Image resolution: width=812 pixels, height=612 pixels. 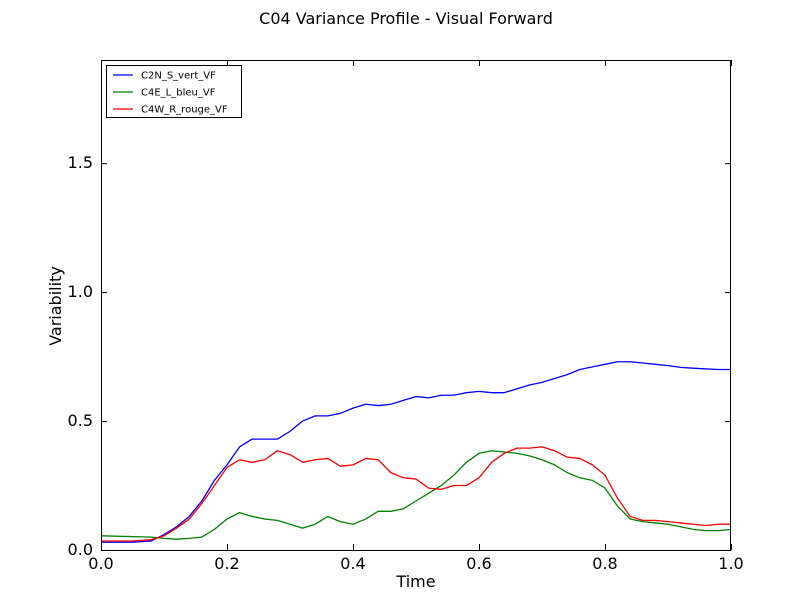 What do you see at coordinates (100, 563) in the screenshot?
I see `x-tick-label: 0.0` at bounding box center [100, 563].